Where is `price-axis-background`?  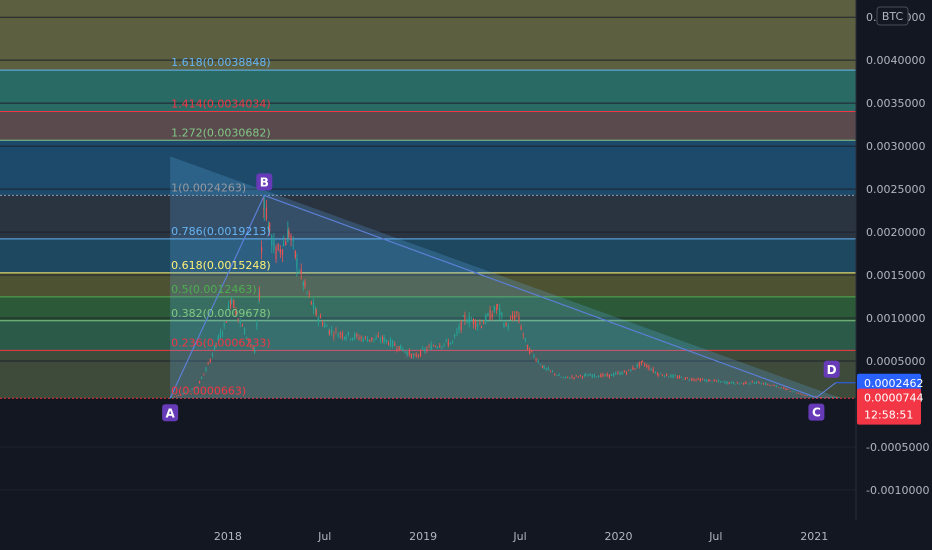 price-axis-background is located at coordinates (894, 260).